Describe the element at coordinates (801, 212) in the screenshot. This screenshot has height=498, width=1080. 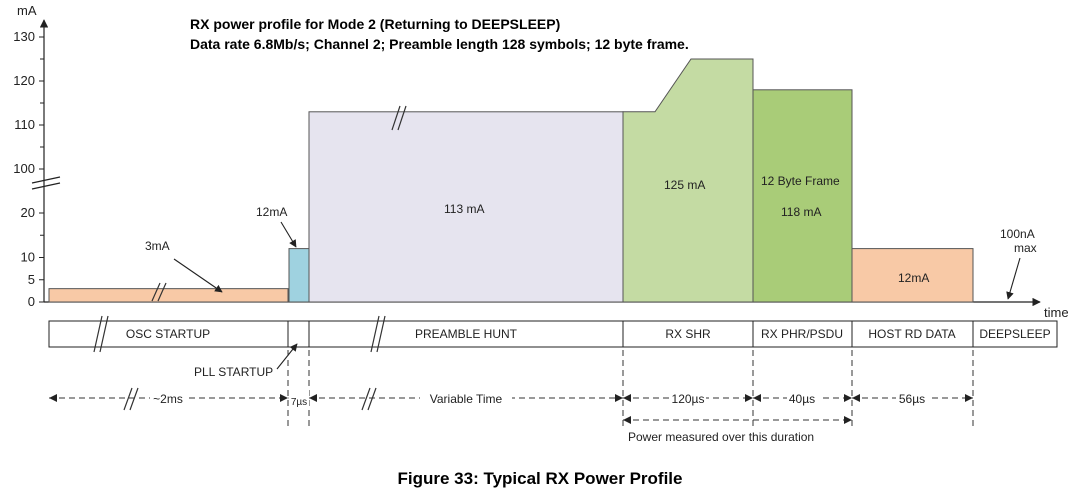
I see `value-label-phr: 118 mA` at that location.